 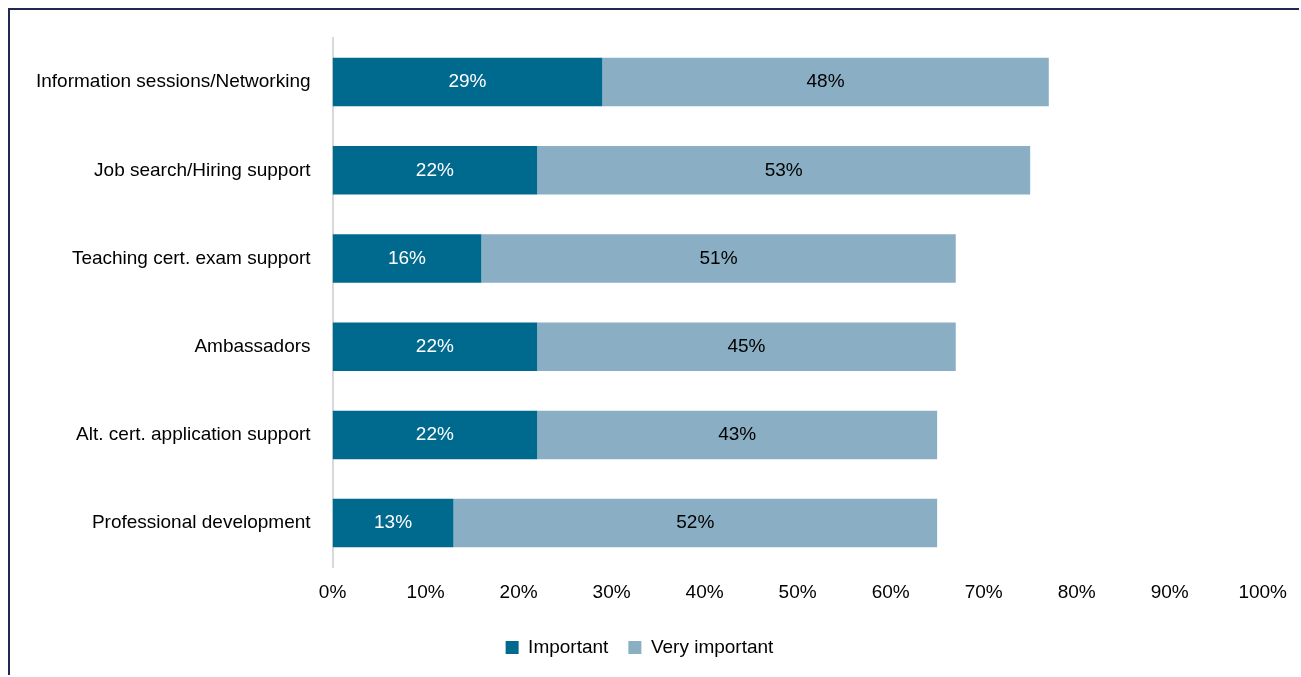 I want to click on y-tick-label: Ambassadors, so click(x=252, y=345).